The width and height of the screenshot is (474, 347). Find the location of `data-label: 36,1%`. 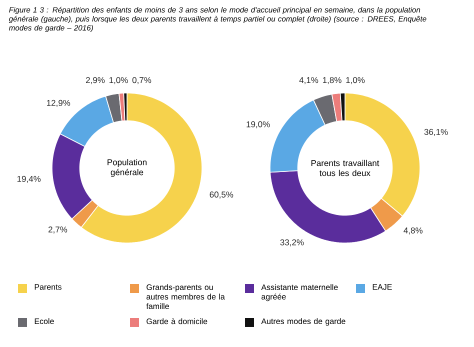

data-label: 36,1% is located at coordinates (436, 132).